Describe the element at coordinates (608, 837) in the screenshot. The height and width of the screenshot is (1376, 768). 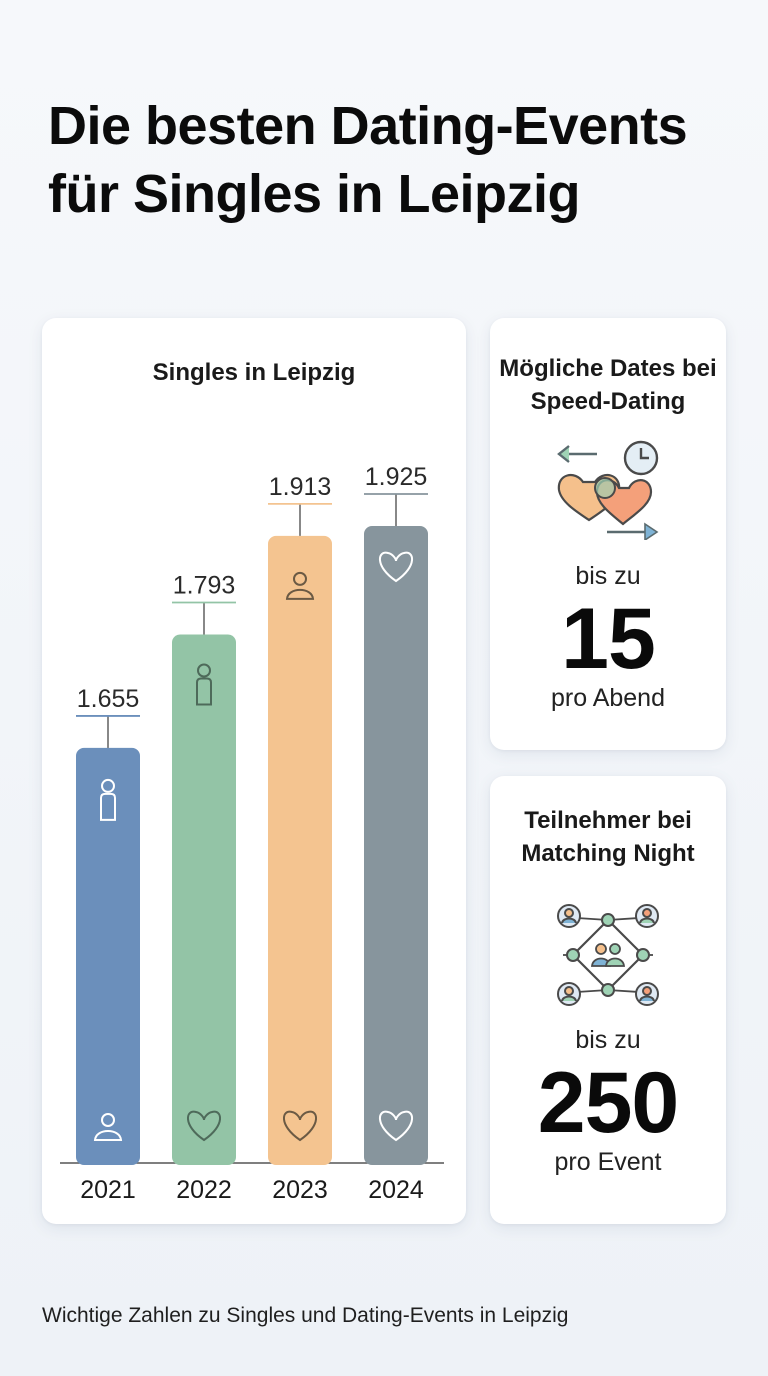
I see `matching-night-title: Teilnehmer bei Matching Night` at that location.